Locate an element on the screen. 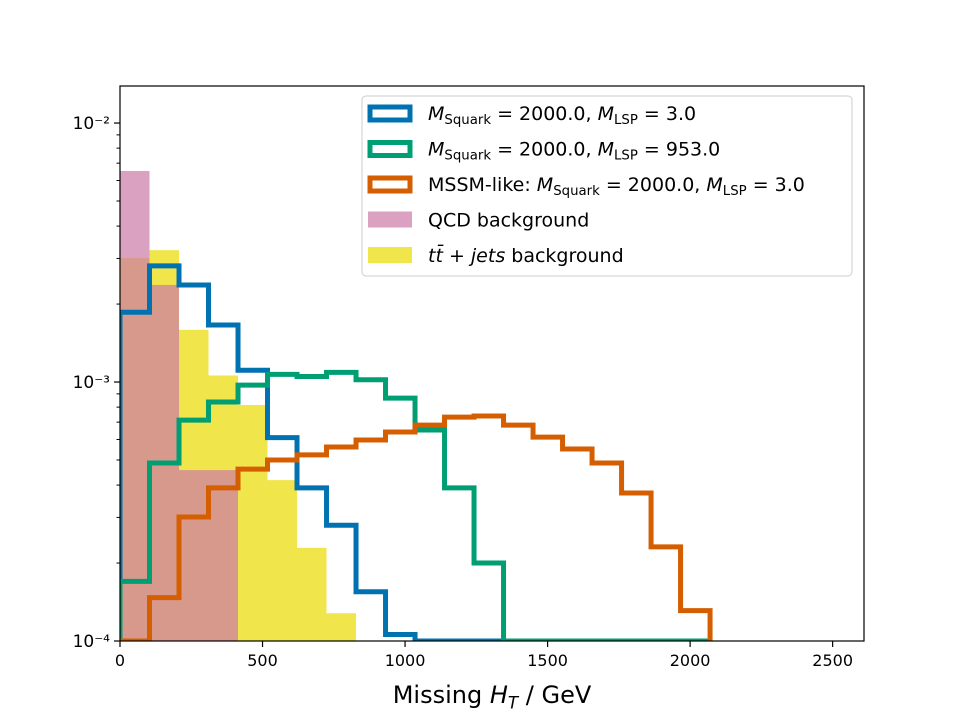 The height and width of the screenshot is (720, 960). legend-label: tt̄ + jets background is located at coordinates (526, 255).